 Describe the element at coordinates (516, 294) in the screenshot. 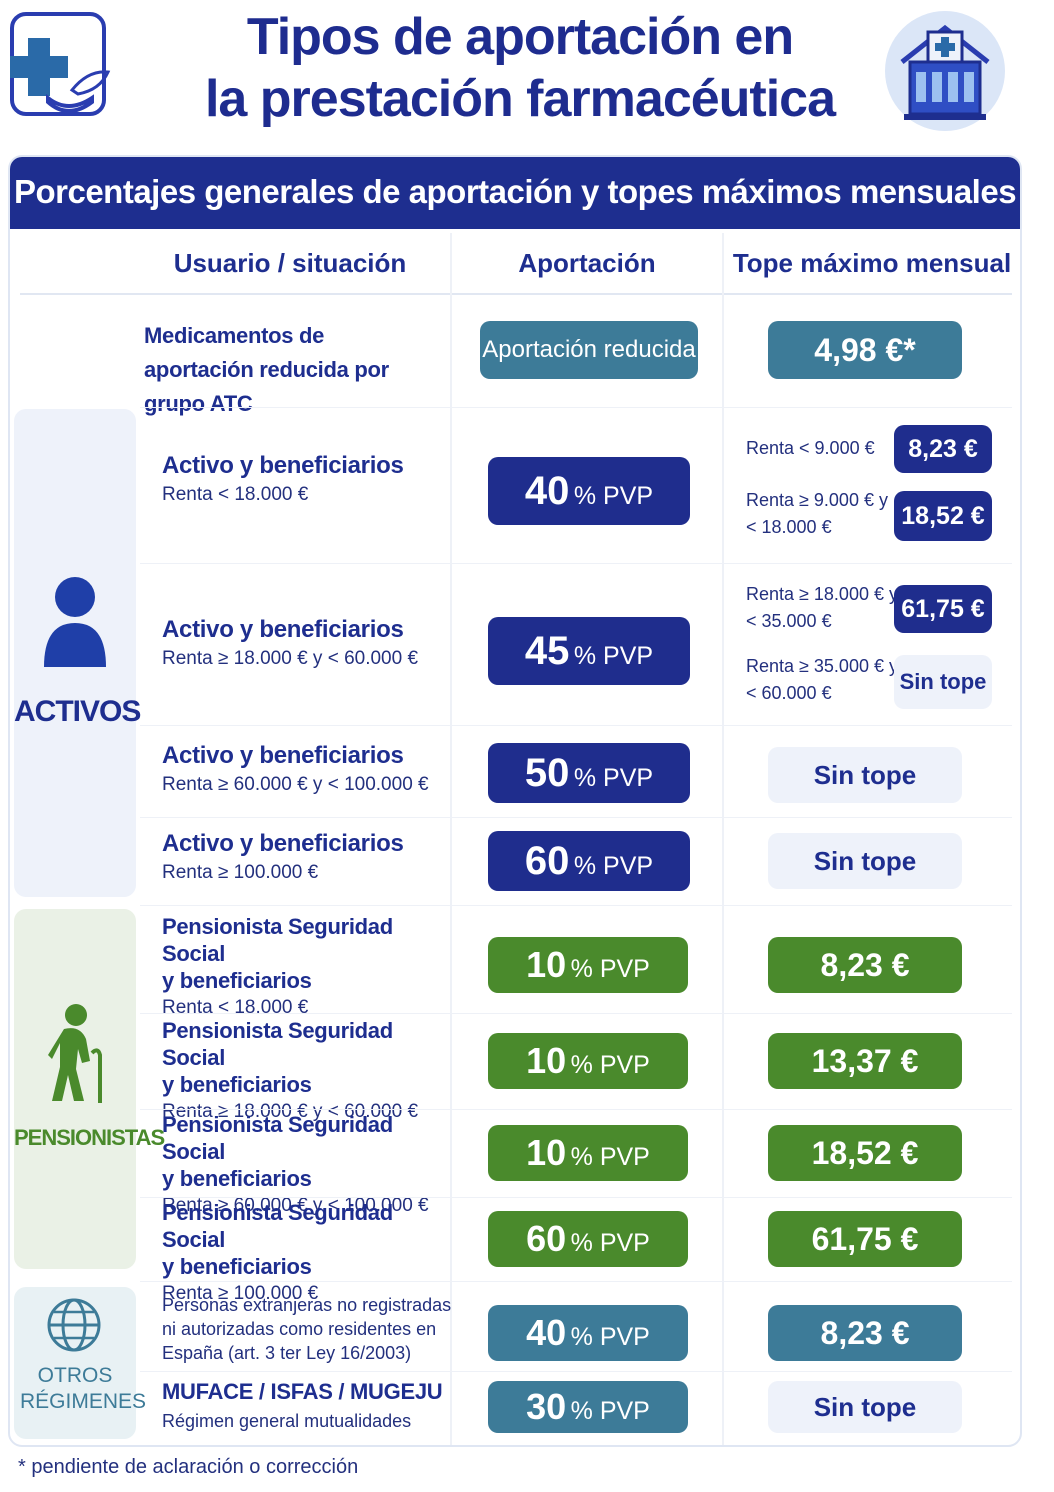

I see `header-divider` at that location.